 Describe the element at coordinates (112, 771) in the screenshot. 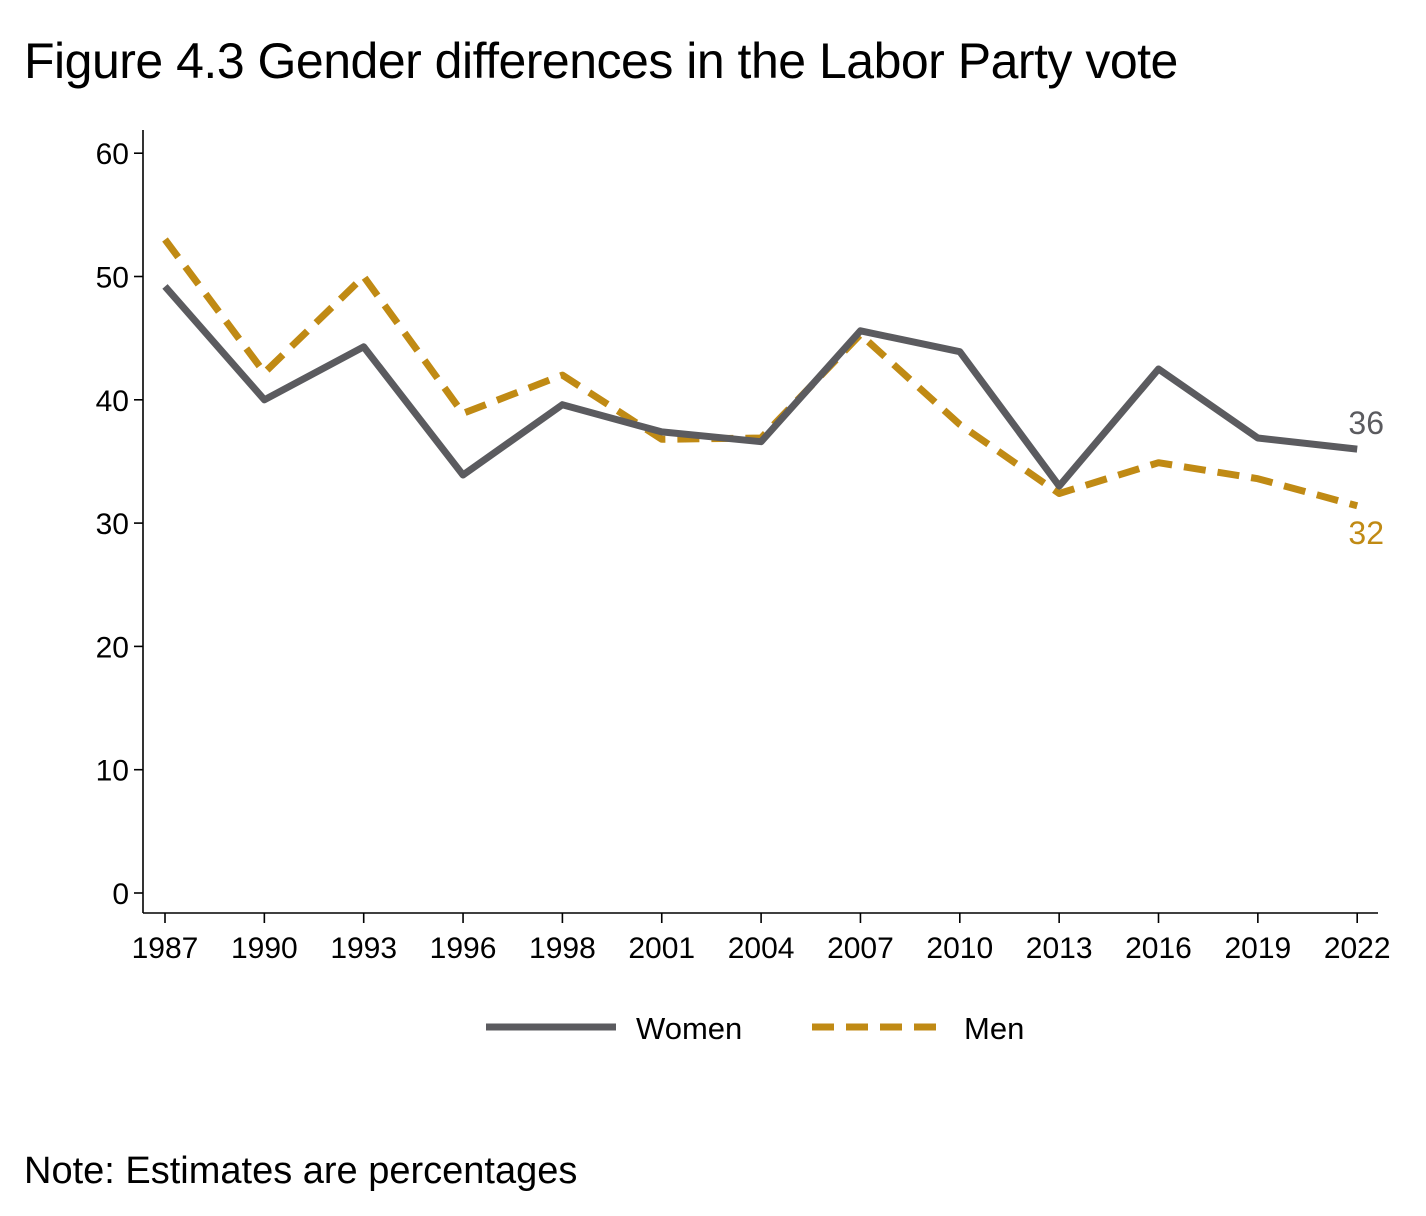

I see `y-tick-label: 10` at that location.